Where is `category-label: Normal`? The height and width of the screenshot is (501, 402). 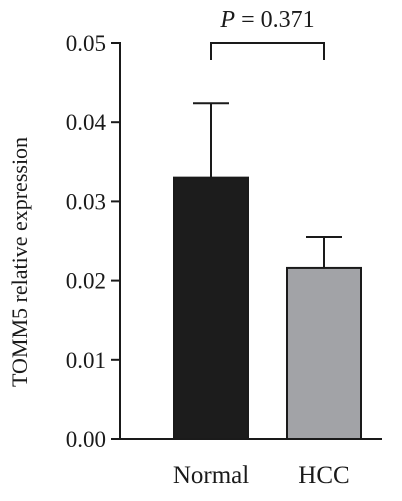
category-label: Normal is located at coordinates (211, 475).